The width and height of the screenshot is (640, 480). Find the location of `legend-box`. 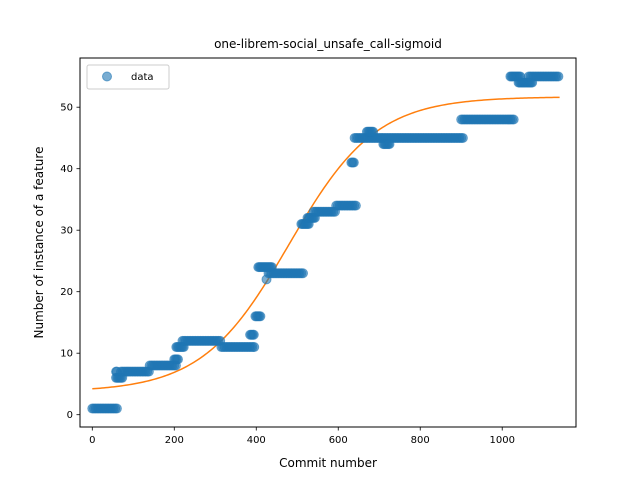

legend-box is located at coordinates (128, 77).